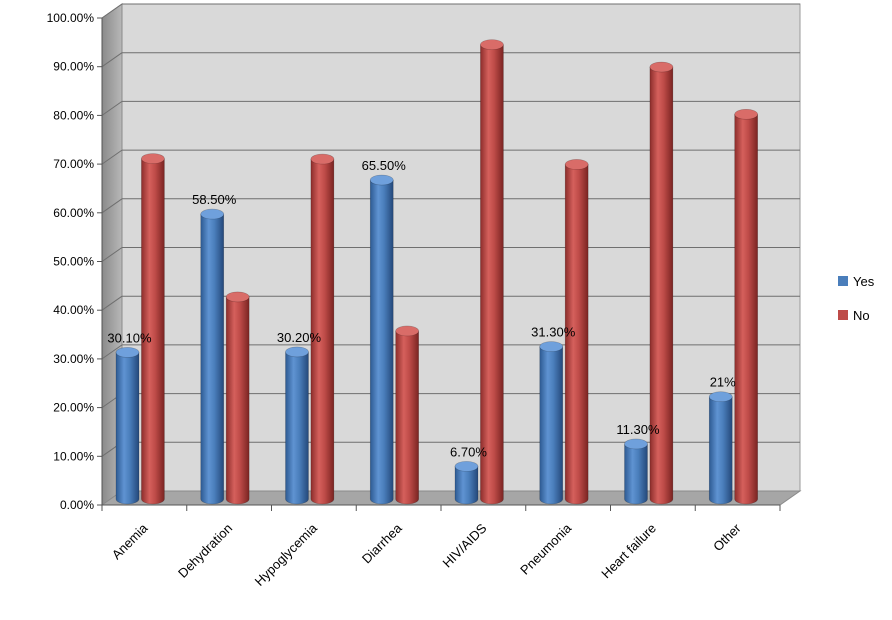 The height and width of the screenshot is (620, 892). What do you see at coordinates (727, 537) in the screenshot?
I see `x-tick-label: Other` at bounding box center [727, 537].